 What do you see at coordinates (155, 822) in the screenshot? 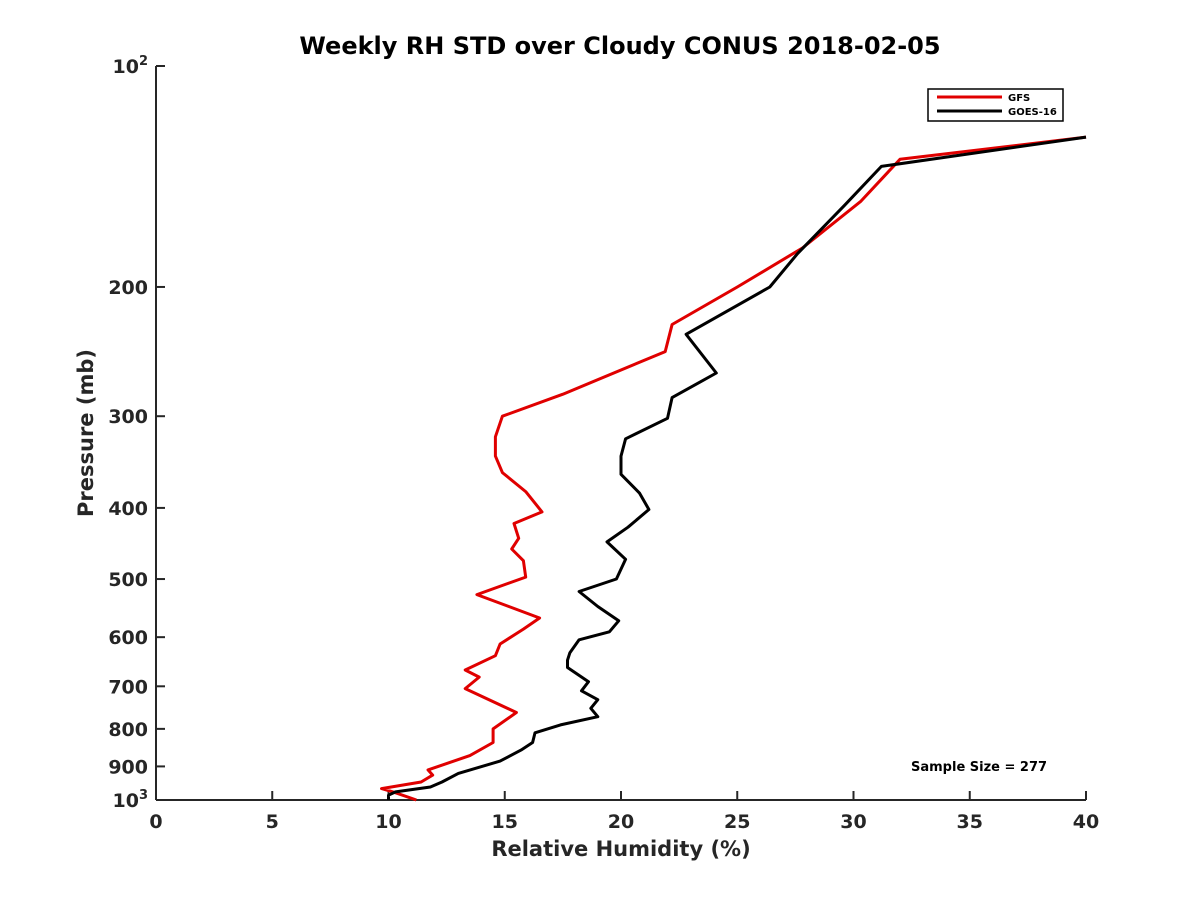
I see `x-tick-label: 0` at bounding box center [155, 822].